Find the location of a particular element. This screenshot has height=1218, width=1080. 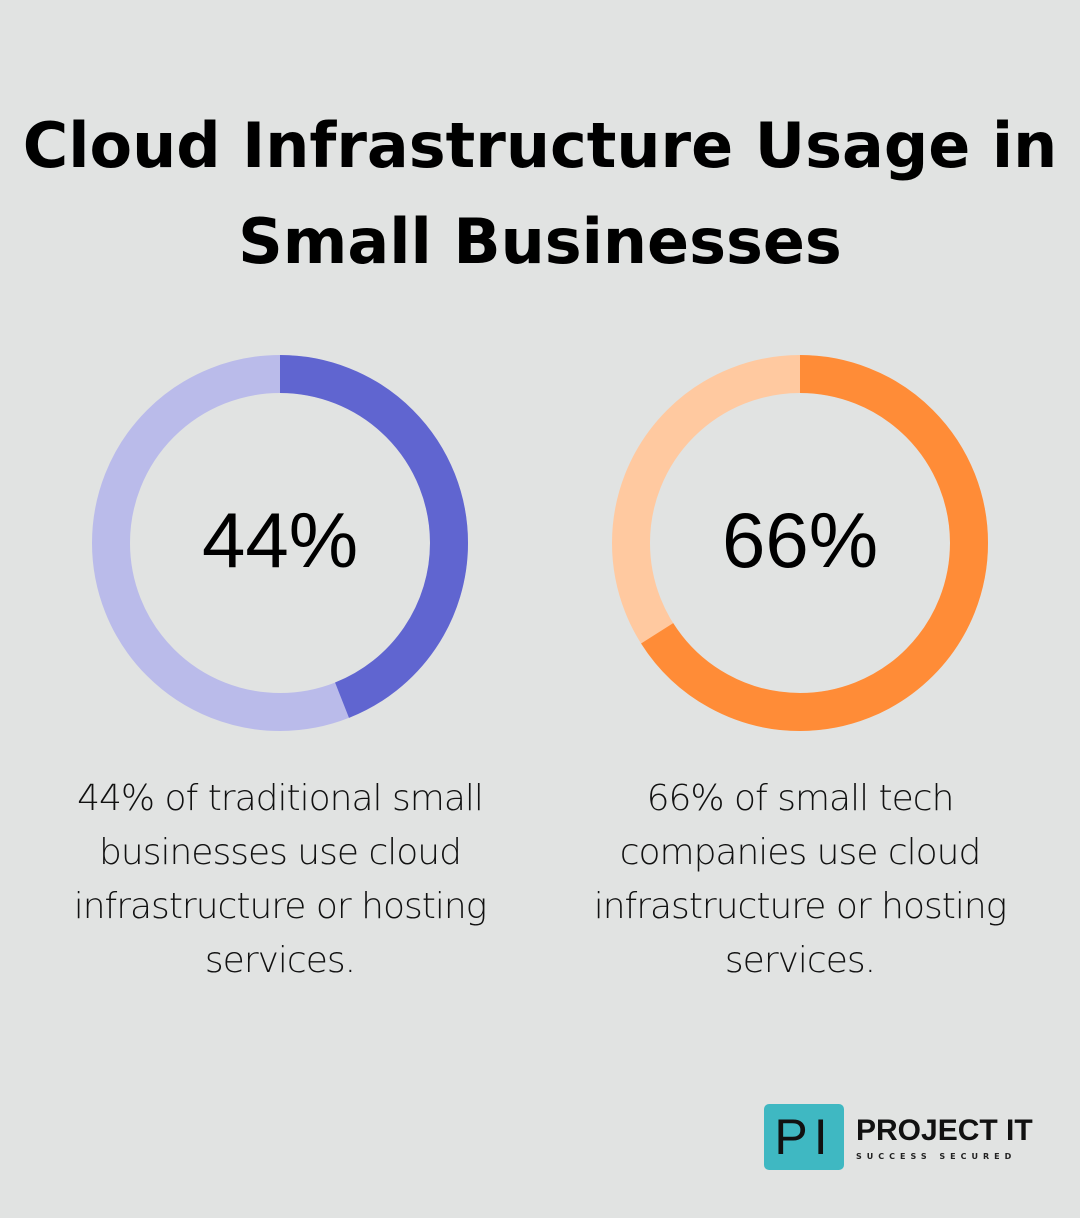

logo: PI PROJECT IT SUCCESS SECURED is located at coordinates (898, 1137).